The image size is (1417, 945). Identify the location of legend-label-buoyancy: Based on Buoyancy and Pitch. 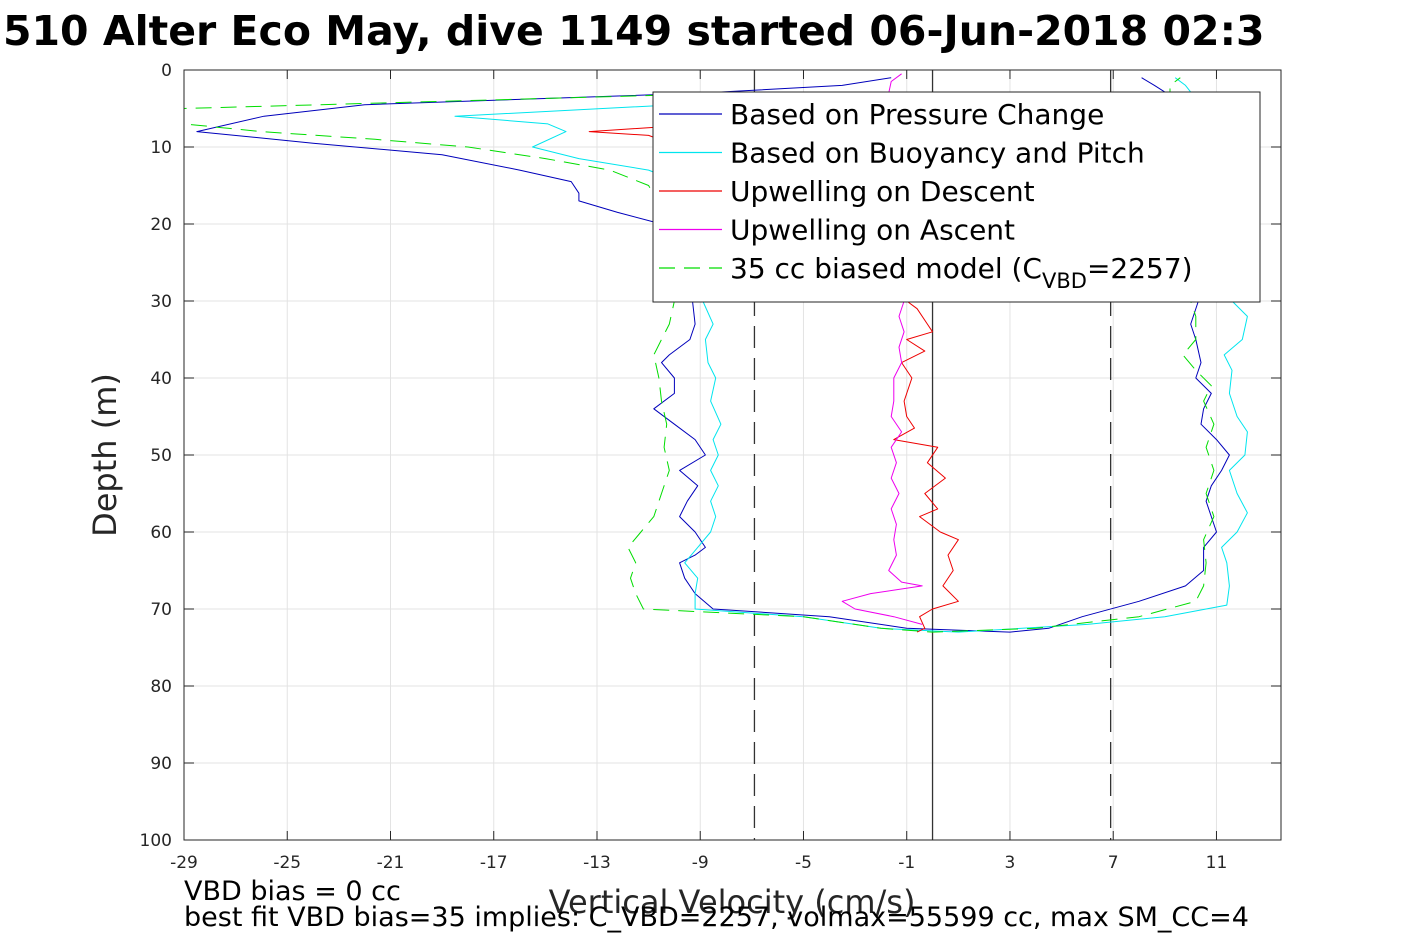
(937, 153).